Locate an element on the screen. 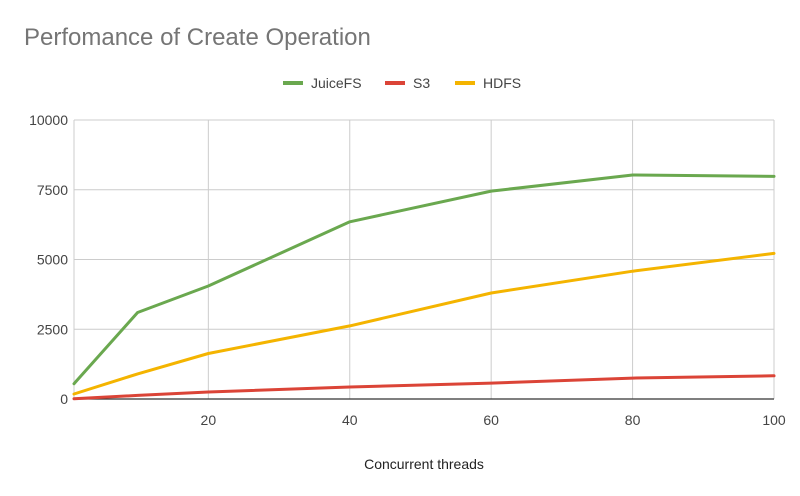 This screenshot has height=496, width=800. y-tick-label: 7500 is located at coordinates (52, 190).